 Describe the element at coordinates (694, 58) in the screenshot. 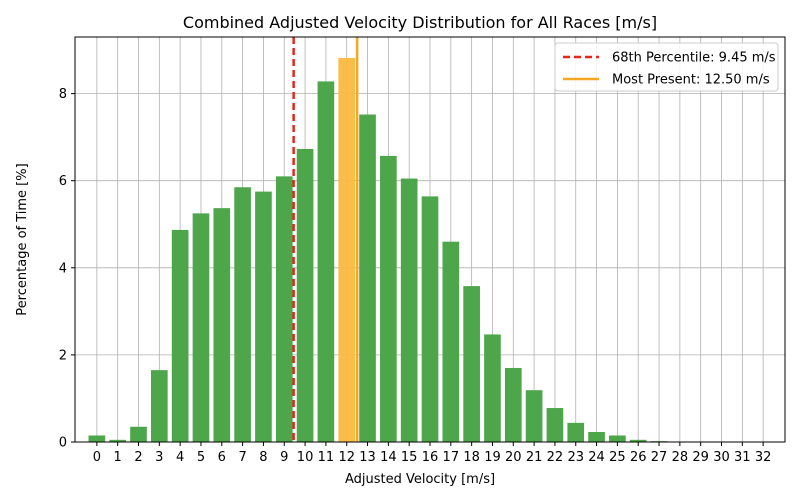

I see `legend-label-68th-percentile: 68th Percentile: 9.45 m/s` at that location.